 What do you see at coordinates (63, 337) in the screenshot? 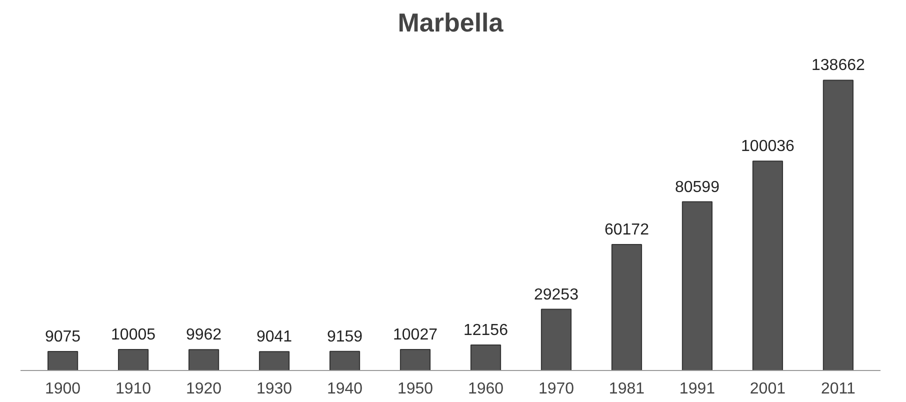
I see `data-label: 9075` at bounding box center [63, 337].